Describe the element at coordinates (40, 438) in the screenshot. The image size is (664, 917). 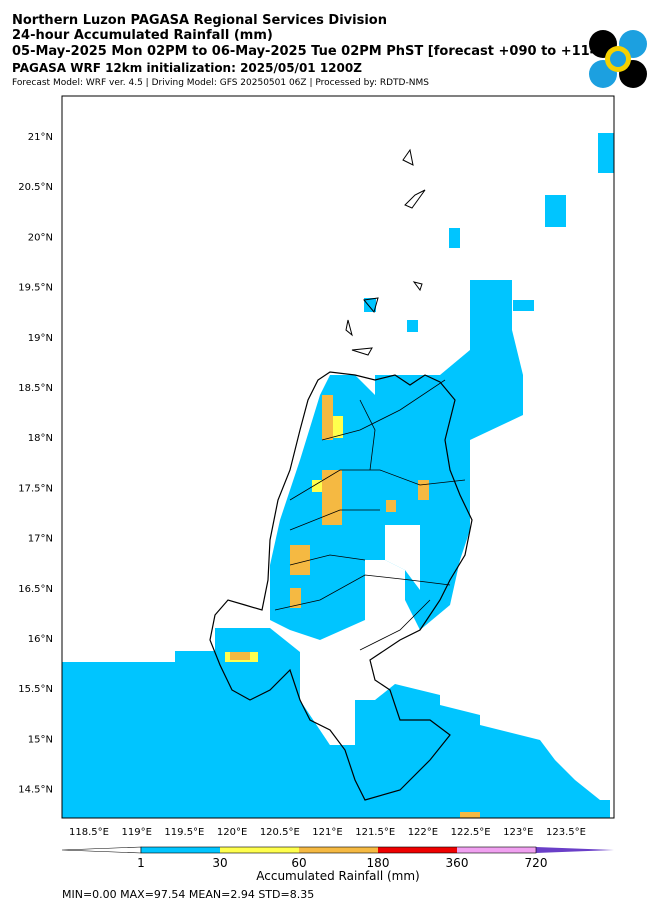
I see `lat-label: 18°N` at that location.